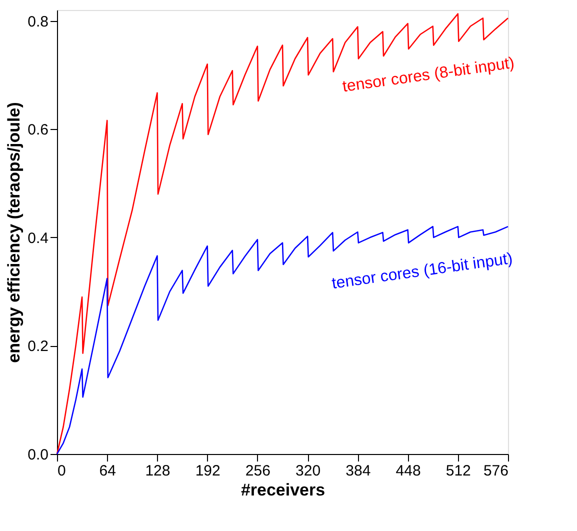 This screenshot has width=577, height=531. I want to click on x-tick-label: 448, so click(408, 471).